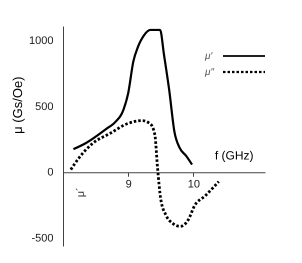 The height and width of the screenshot is (263, 302). What do you see at coordinates (209, 56) in the screenshot?
I see `legend-label: μ′` at bounding box center [209, 56].